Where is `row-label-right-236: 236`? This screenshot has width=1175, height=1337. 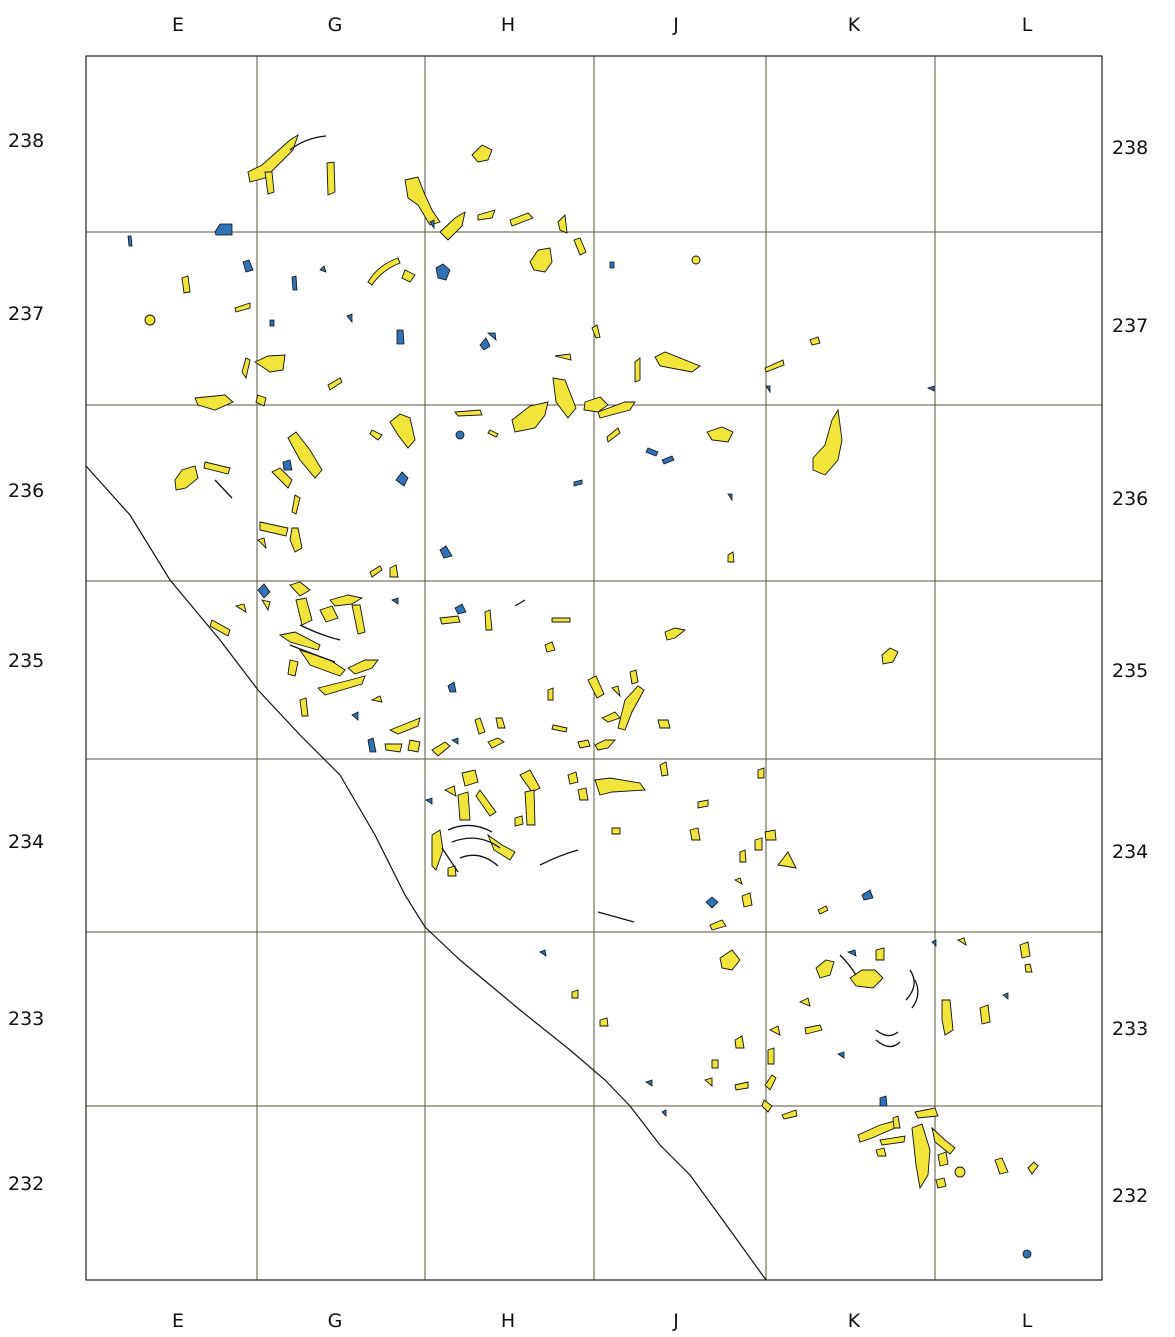
row-label-right-236: 236 is located at coordinates (1130, 499).